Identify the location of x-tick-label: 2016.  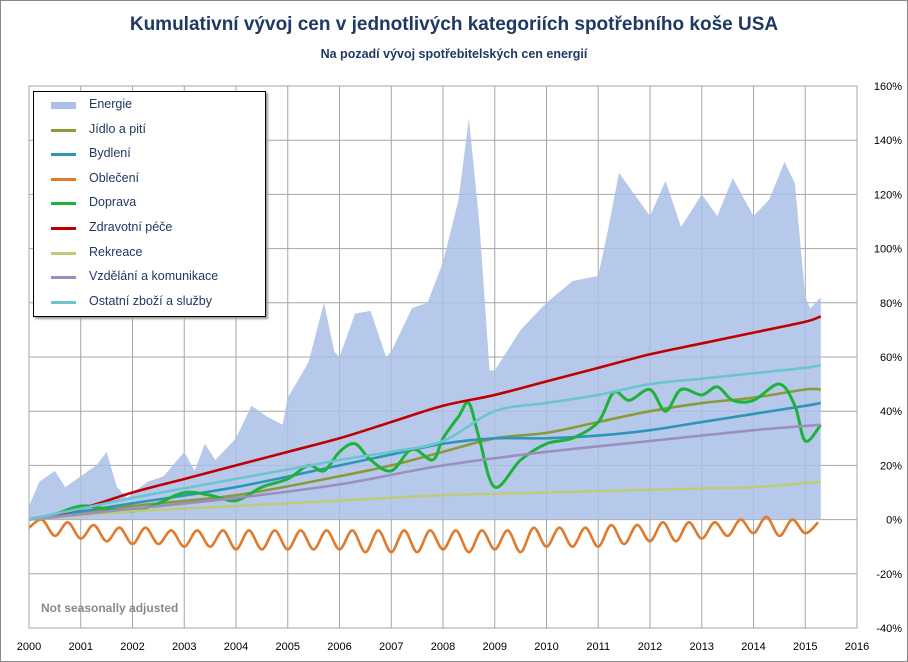
(857, 647).